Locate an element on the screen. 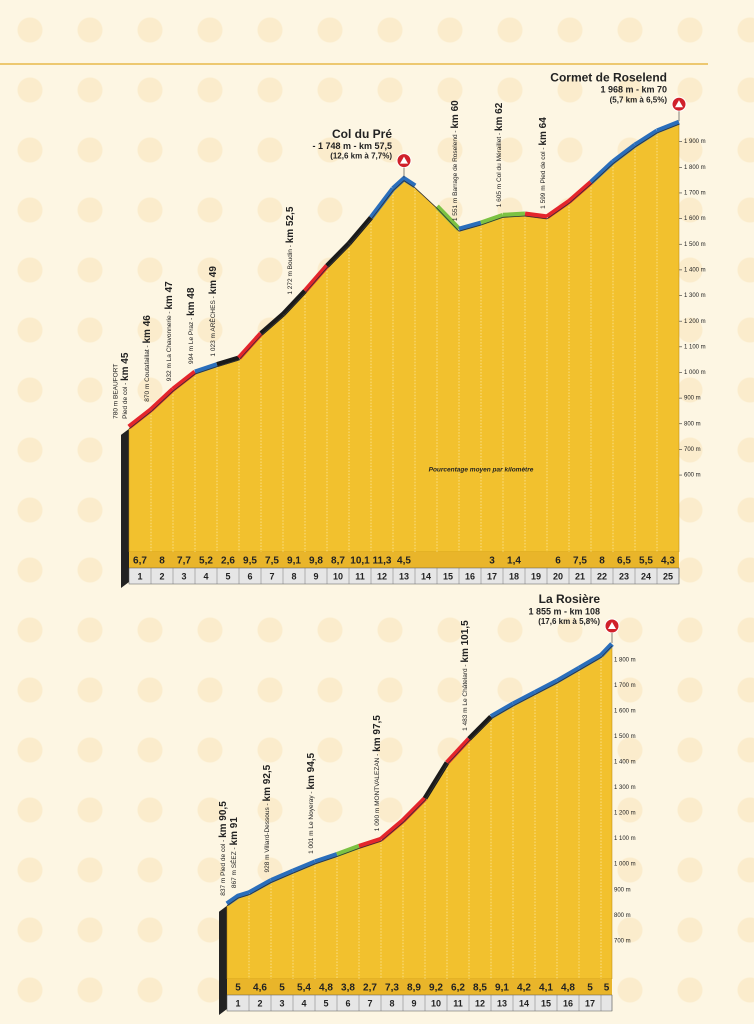 Image resolution: width=754 pixels, height=1024 pixels. gradient-label: 8,9 is located at coordinates (414, 988).